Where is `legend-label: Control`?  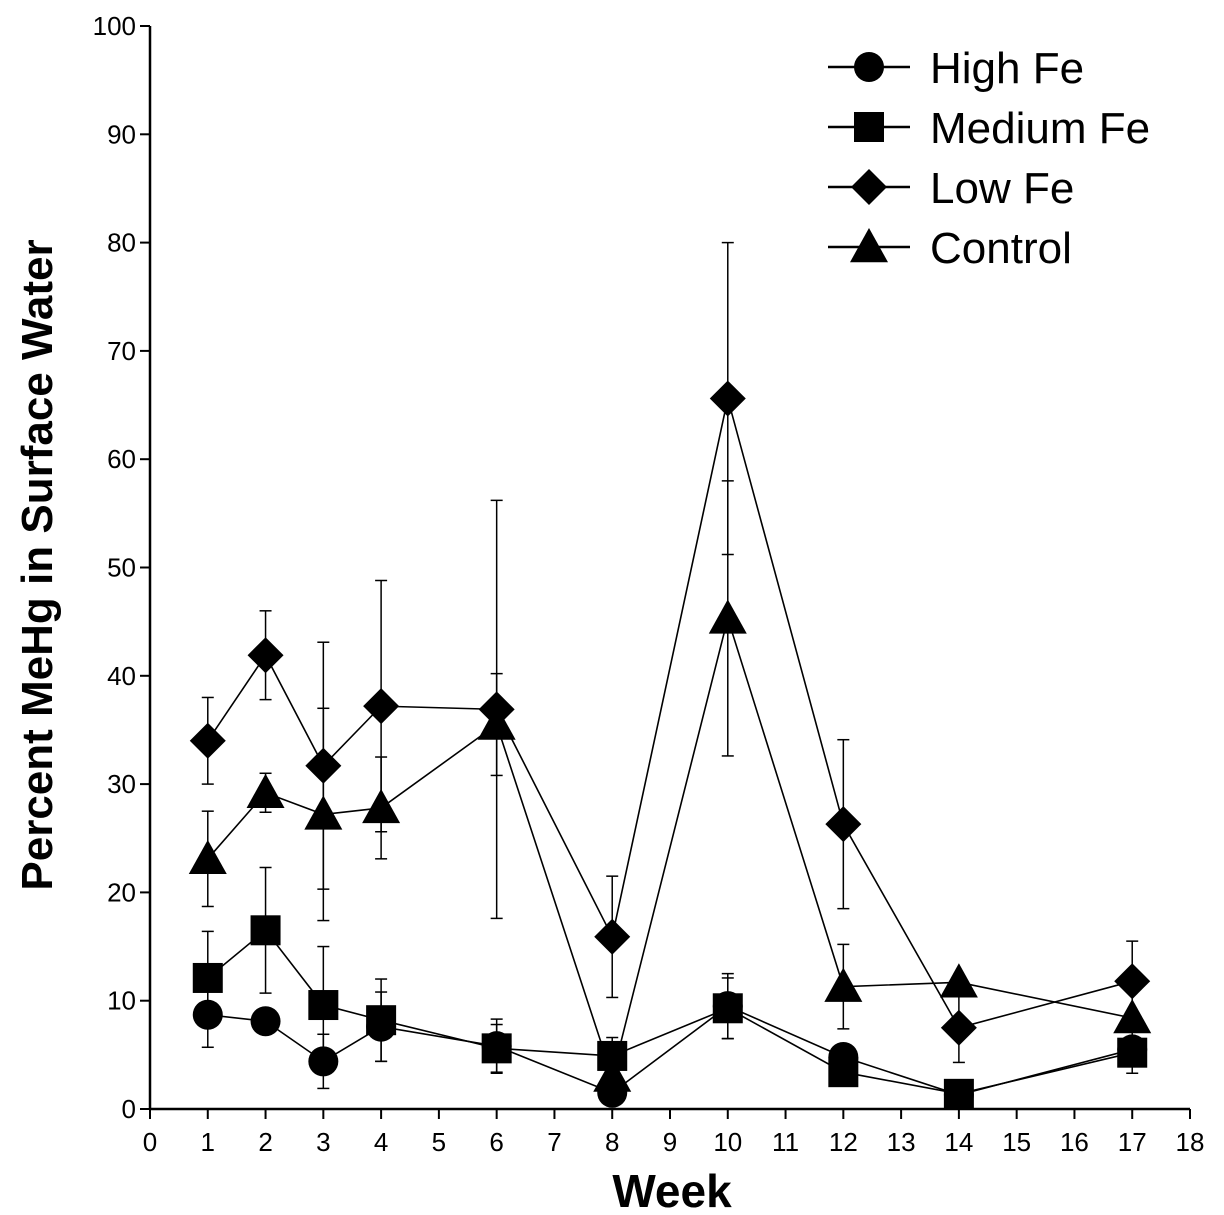 legend-label: Control is located at coordinates (1001, 248).